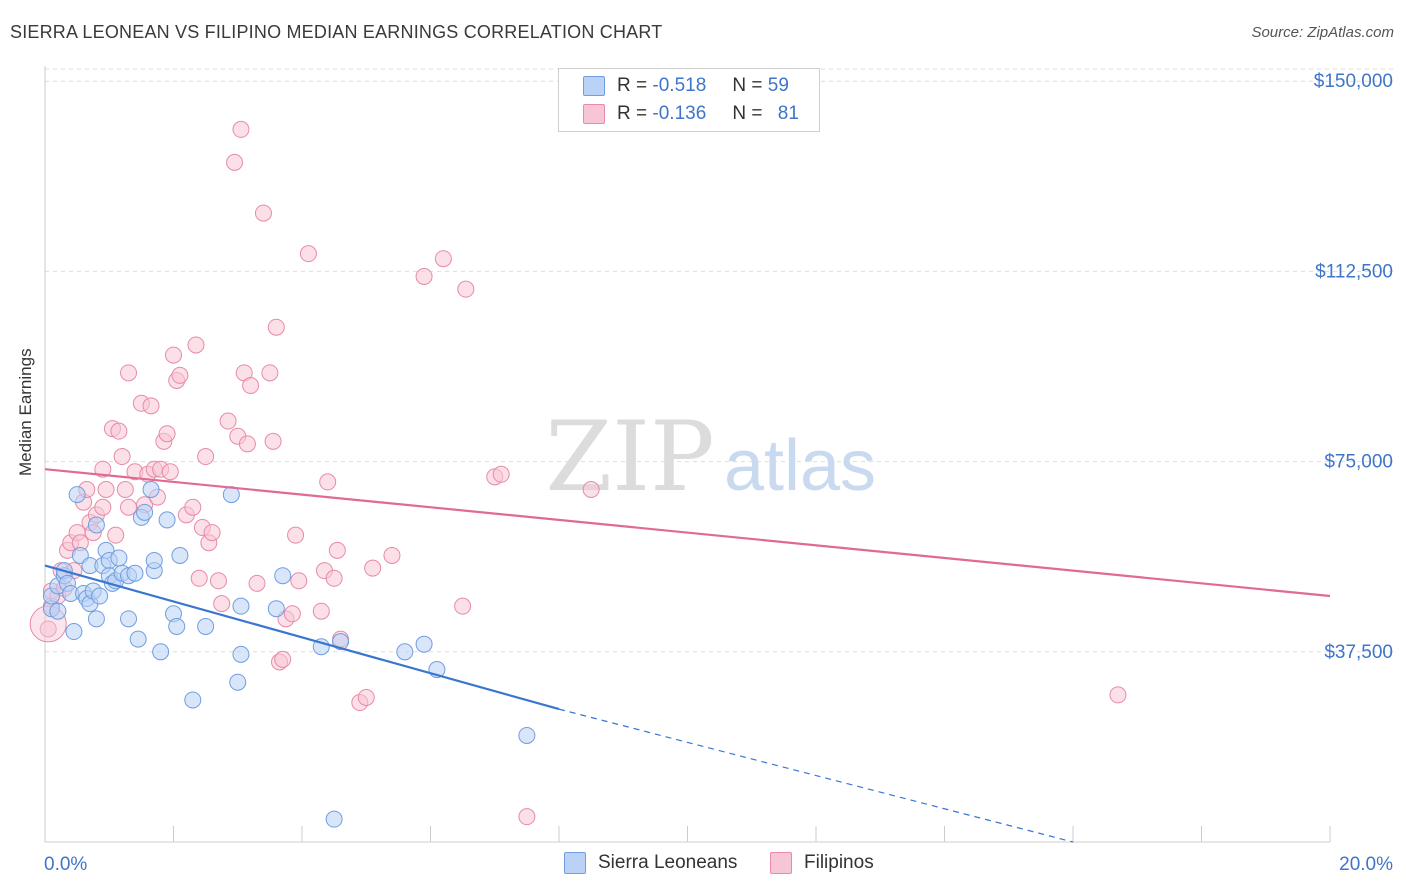  Describe the element at coordinates (691, 114) in the screenshot. I see `legend-row-filipinos: R = -0.136 N = 81` at that location.